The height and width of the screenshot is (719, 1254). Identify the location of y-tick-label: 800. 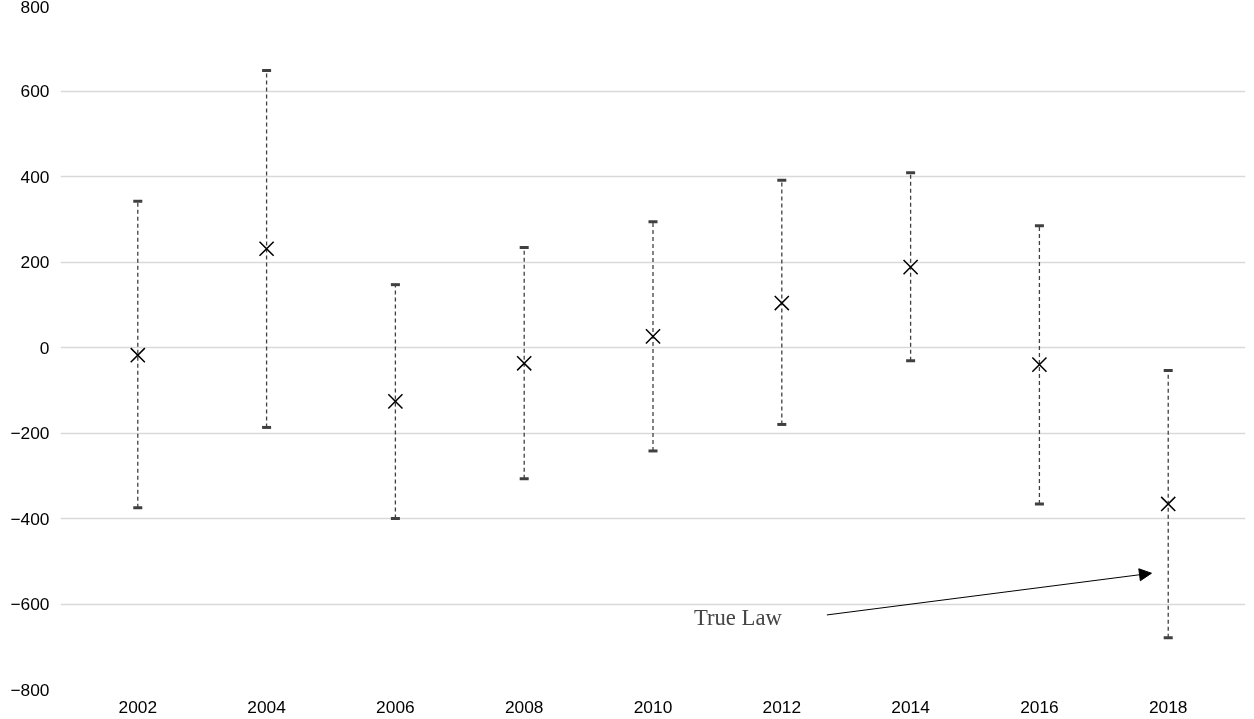
(35, 8).